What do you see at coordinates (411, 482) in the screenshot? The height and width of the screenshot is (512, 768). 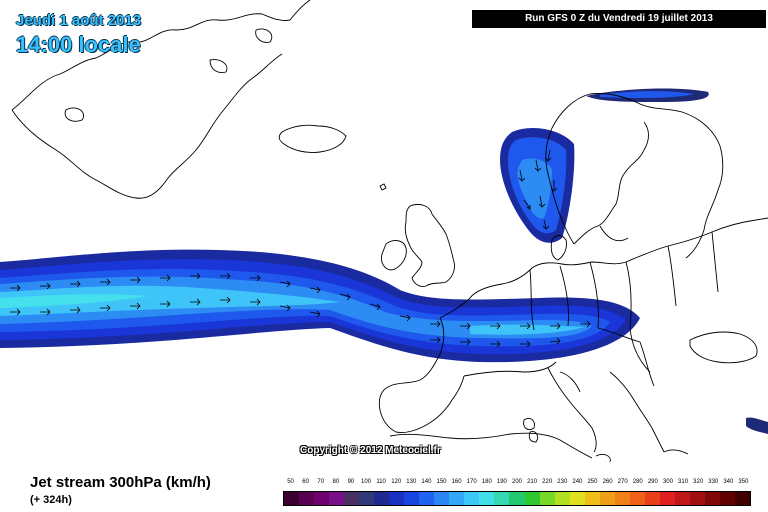 I see `scale-label: 130` at bounding box center [411, 482].